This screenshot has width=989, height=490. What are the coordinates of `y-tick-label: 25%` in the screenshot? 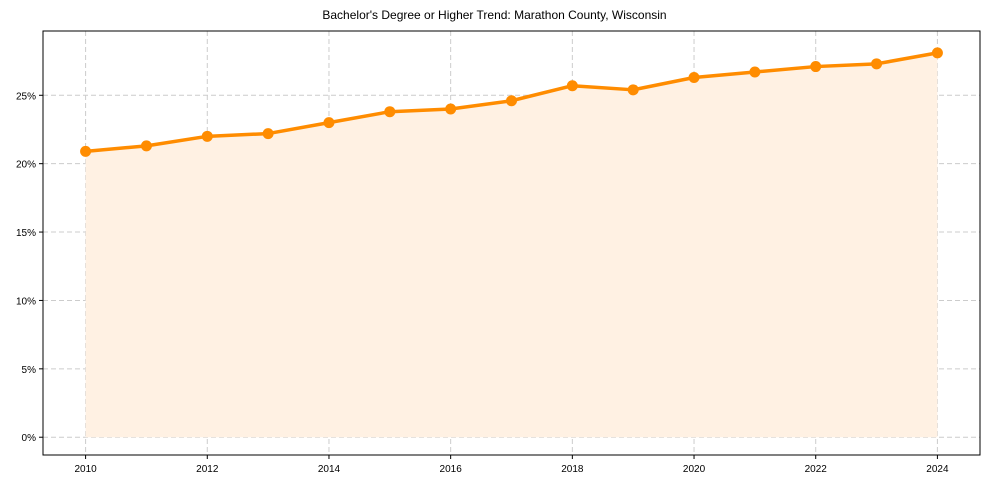 It's located at (26, 96).